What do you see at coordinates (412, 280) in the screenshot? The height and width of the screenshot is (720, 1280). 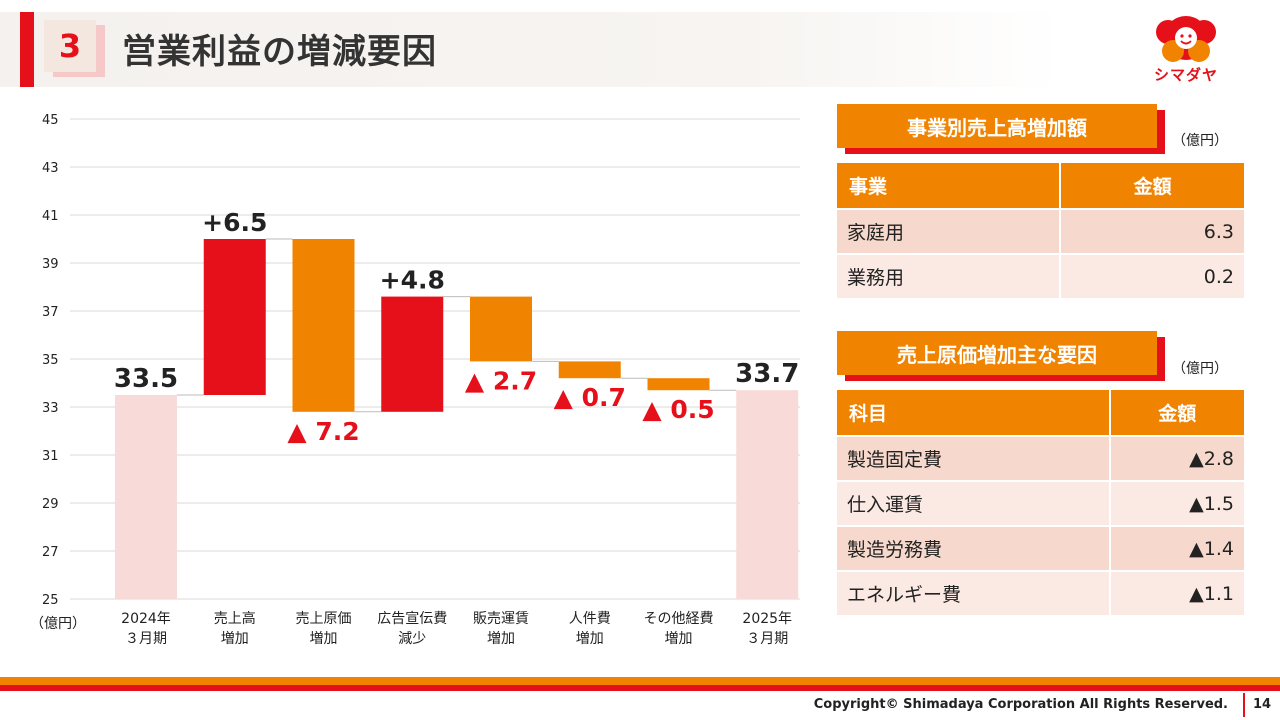 I see `data-label: +4.8` at bounding box center [412, 280].